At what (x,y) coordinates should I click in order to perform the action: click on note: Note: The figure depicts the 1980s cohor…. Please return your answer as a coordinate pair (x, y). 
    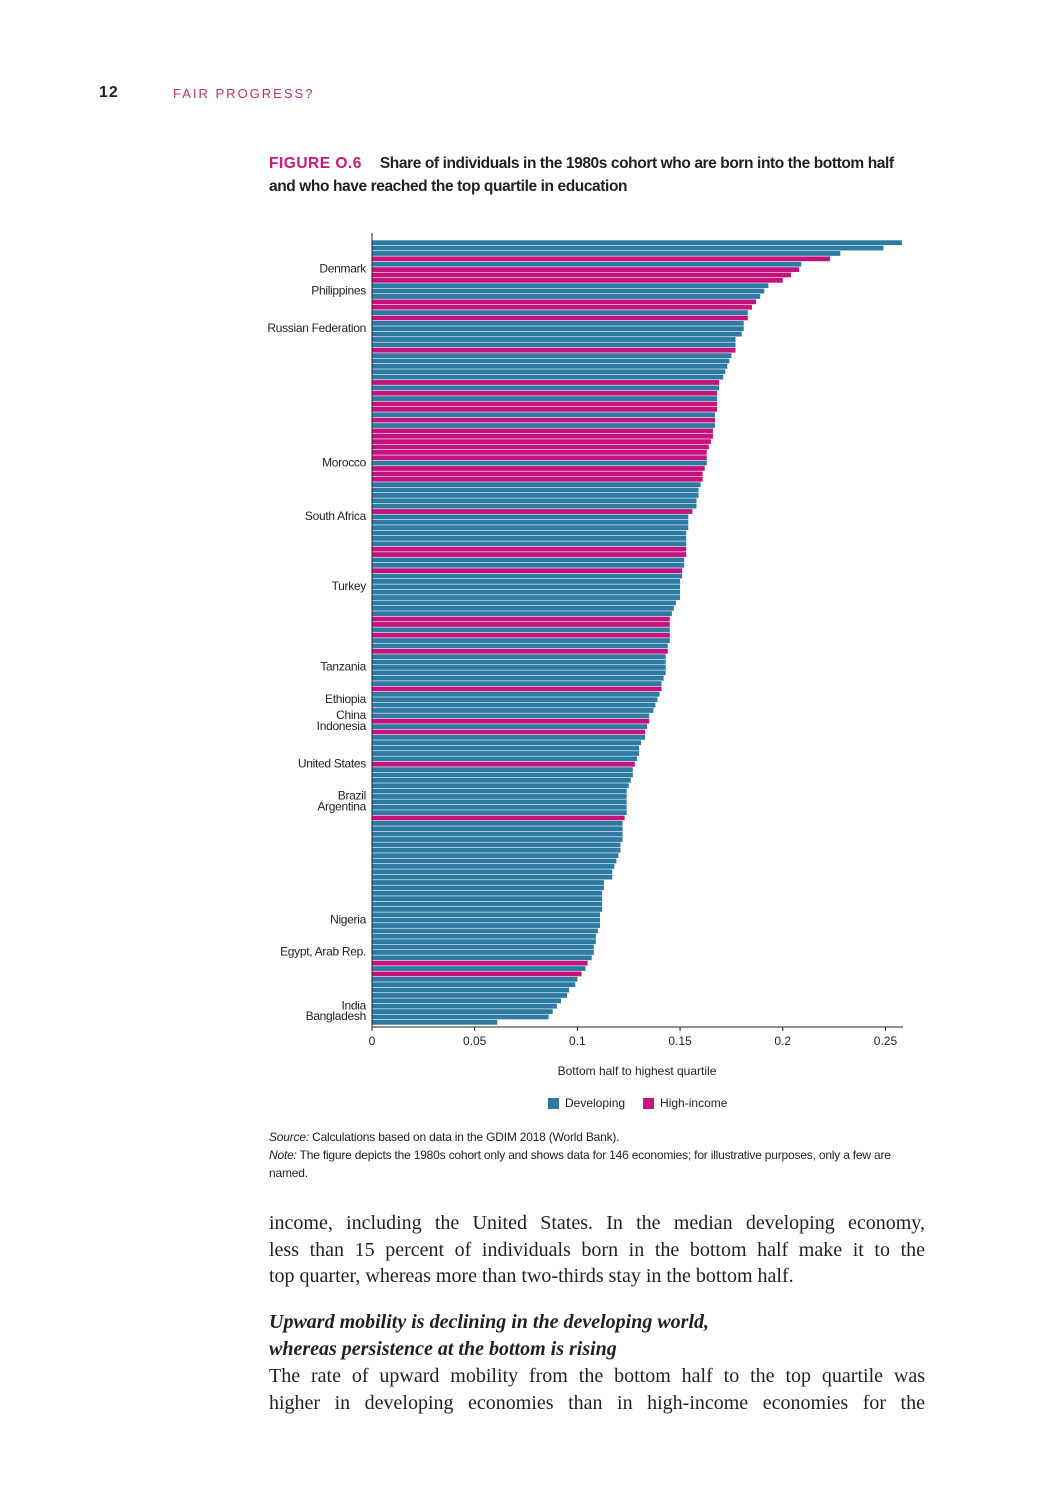
    Looking at the image, I should click on (584, 1164).